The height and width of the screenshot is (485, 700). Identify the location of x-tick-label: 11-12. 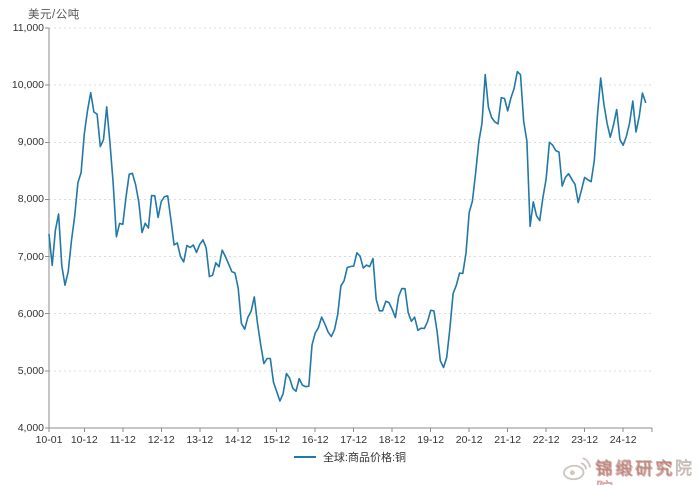
(122, 440).